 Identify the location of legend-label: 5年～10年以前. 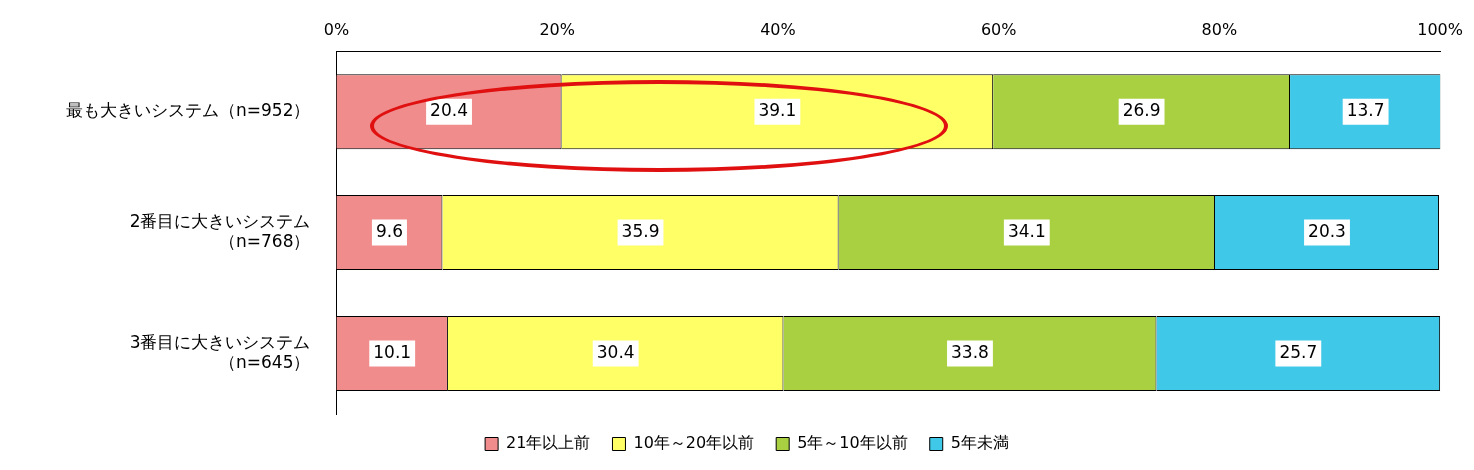
(852, 443).